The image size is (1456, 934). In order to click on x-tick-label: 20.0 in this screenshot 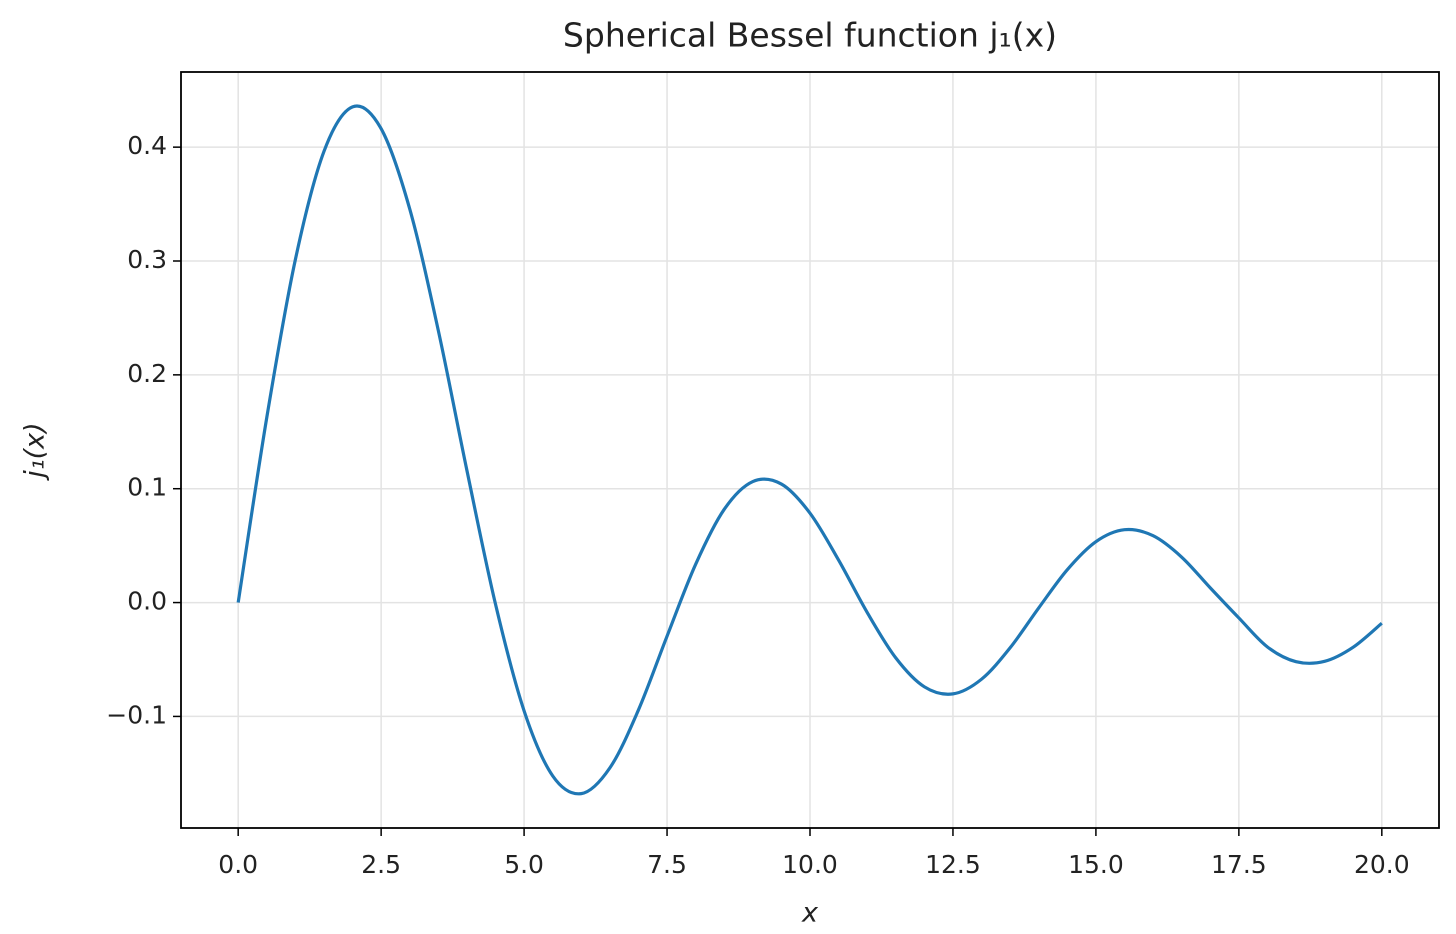, I will do `click(1382, 864)`.